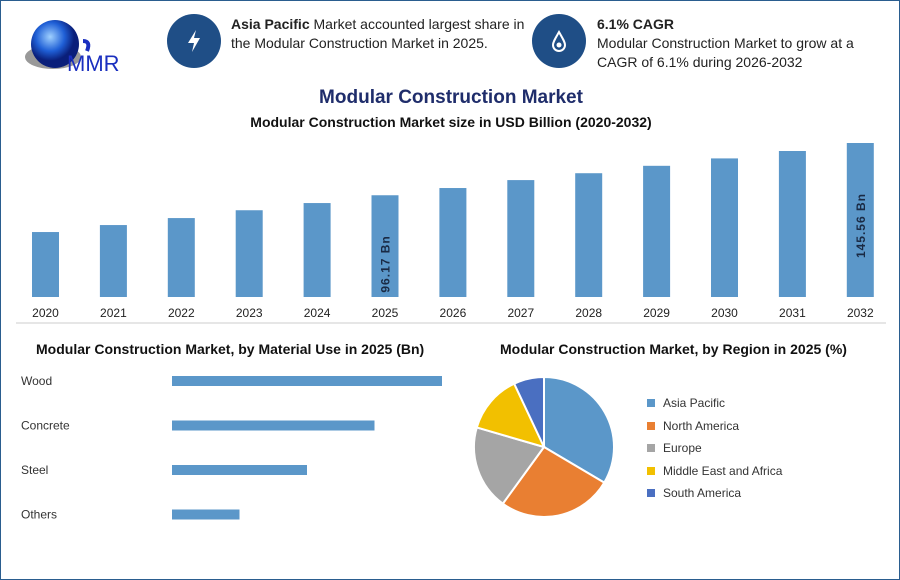  I want to click on legend-item: Europe, so click(674, 448).